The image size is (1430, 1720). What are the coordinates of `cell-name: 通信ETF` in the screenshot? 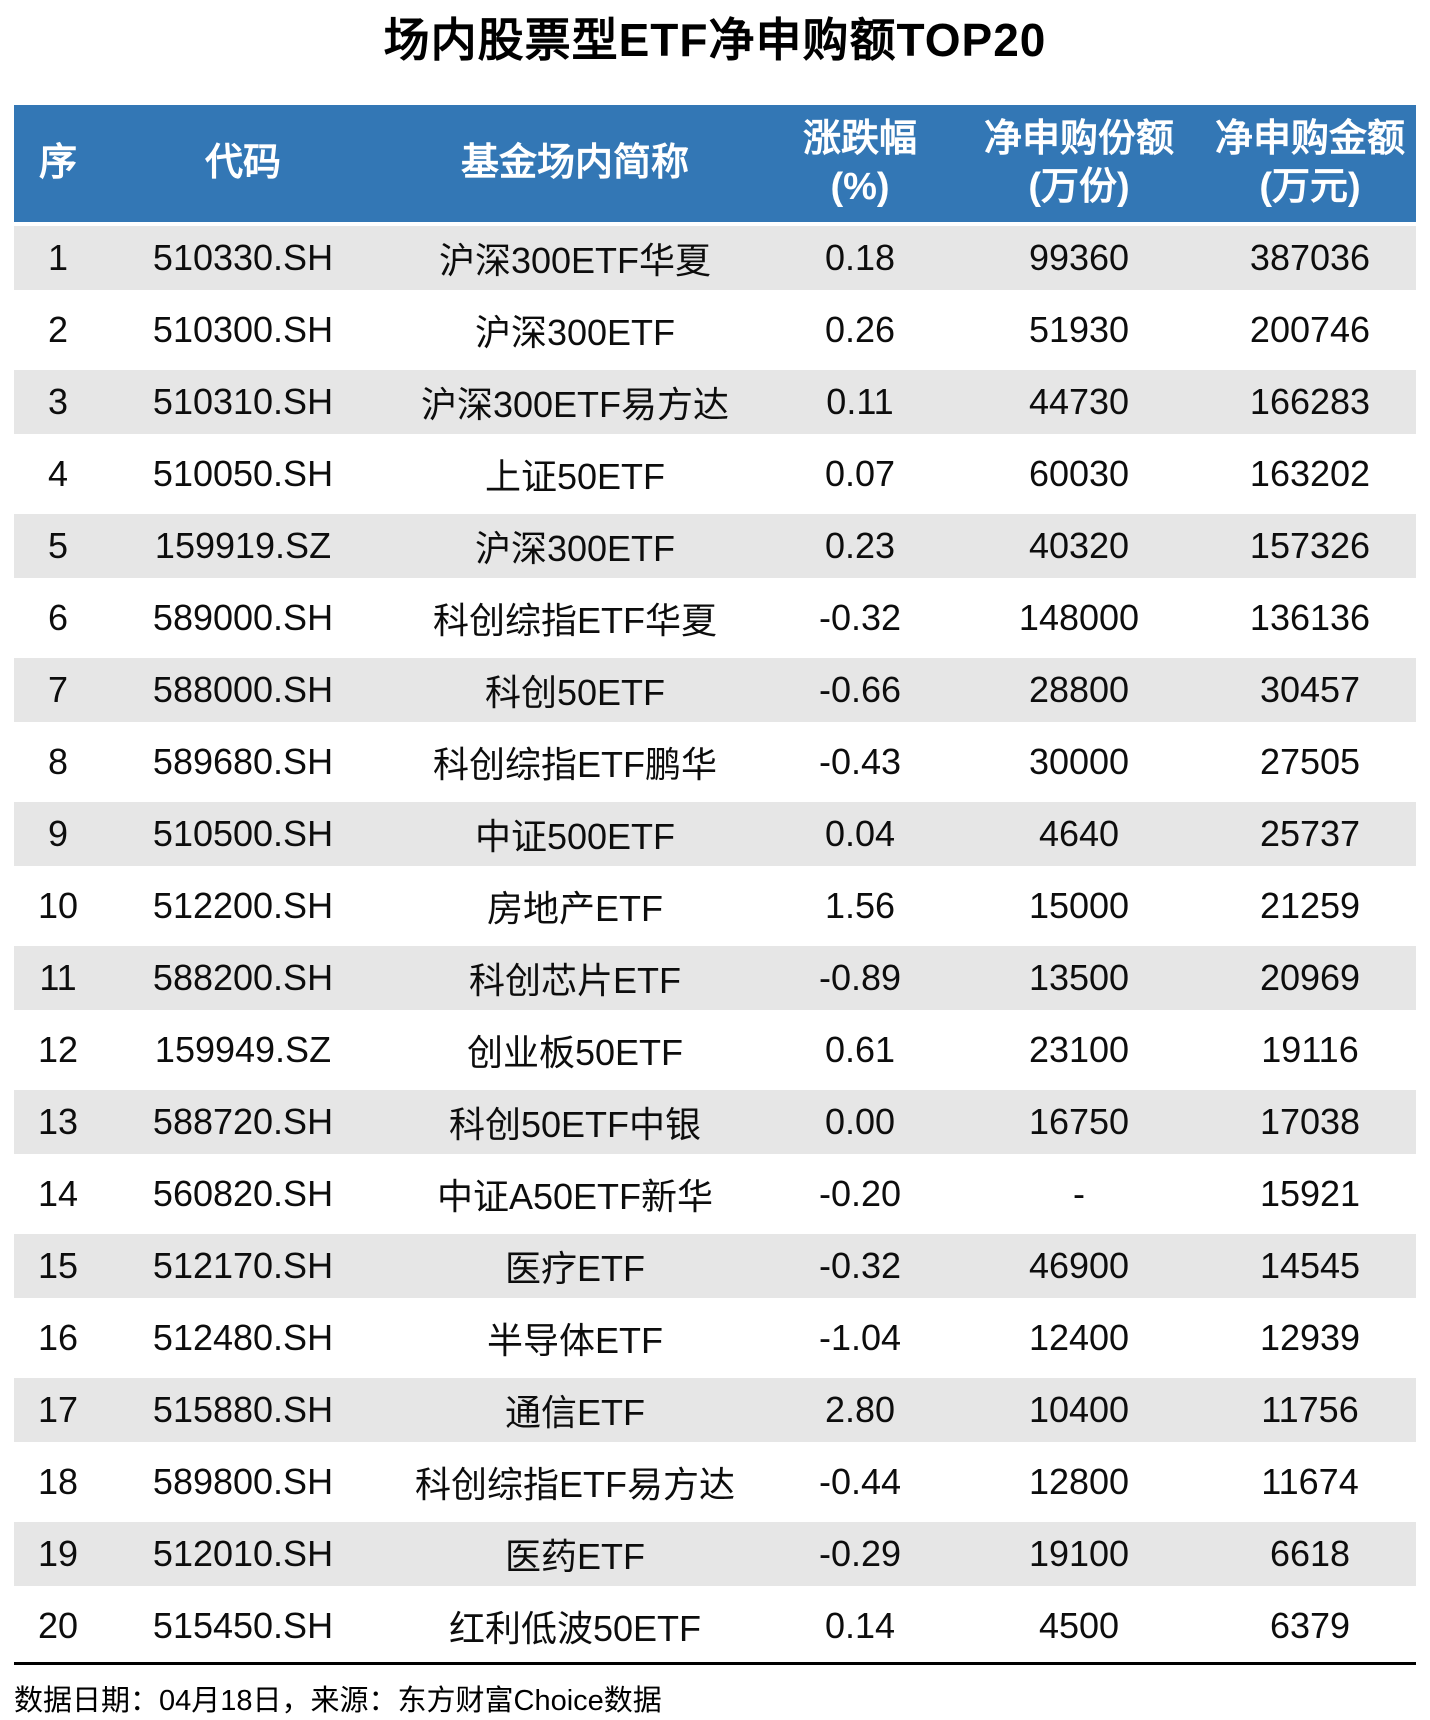 It's located at (575, 1410).